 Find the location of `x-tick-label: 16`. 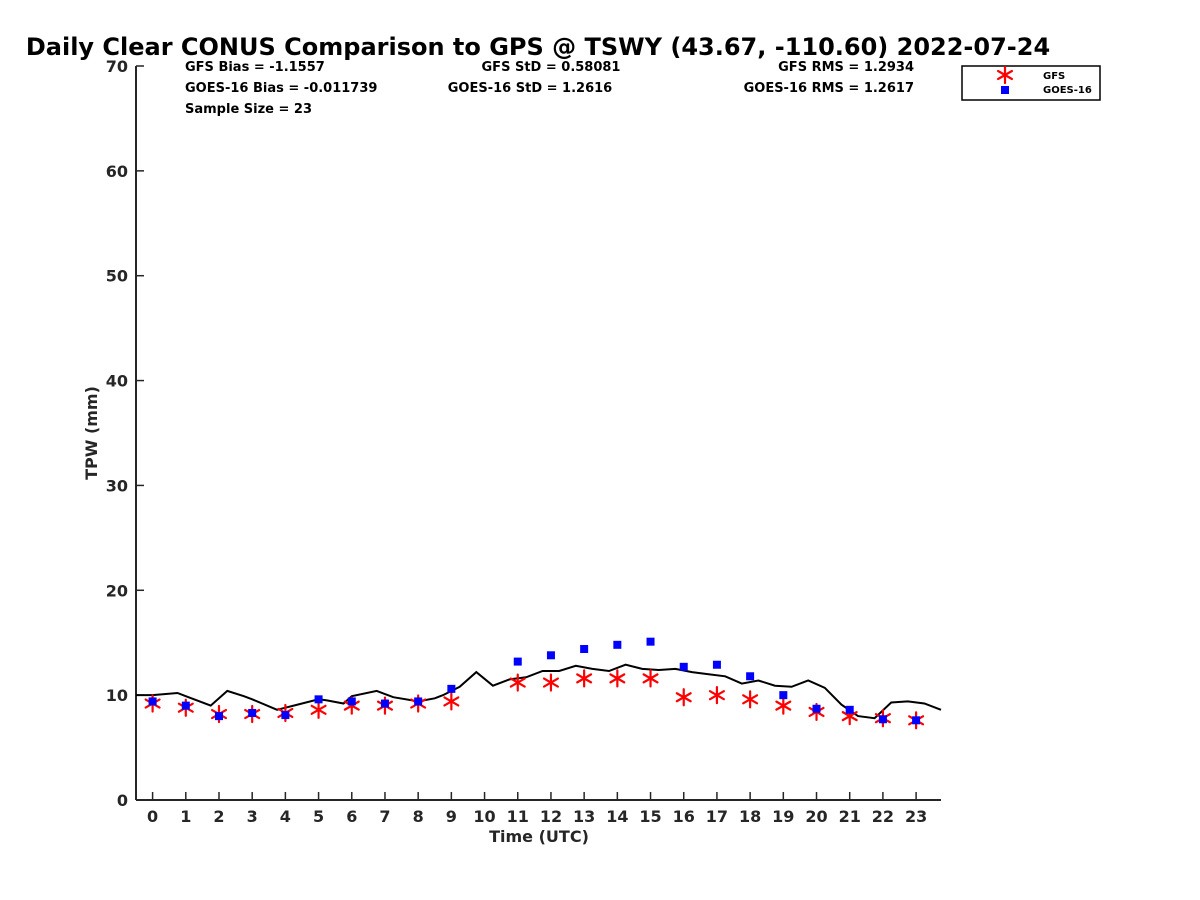

x-tick-label: 16 is located at coordinates (684, 816).